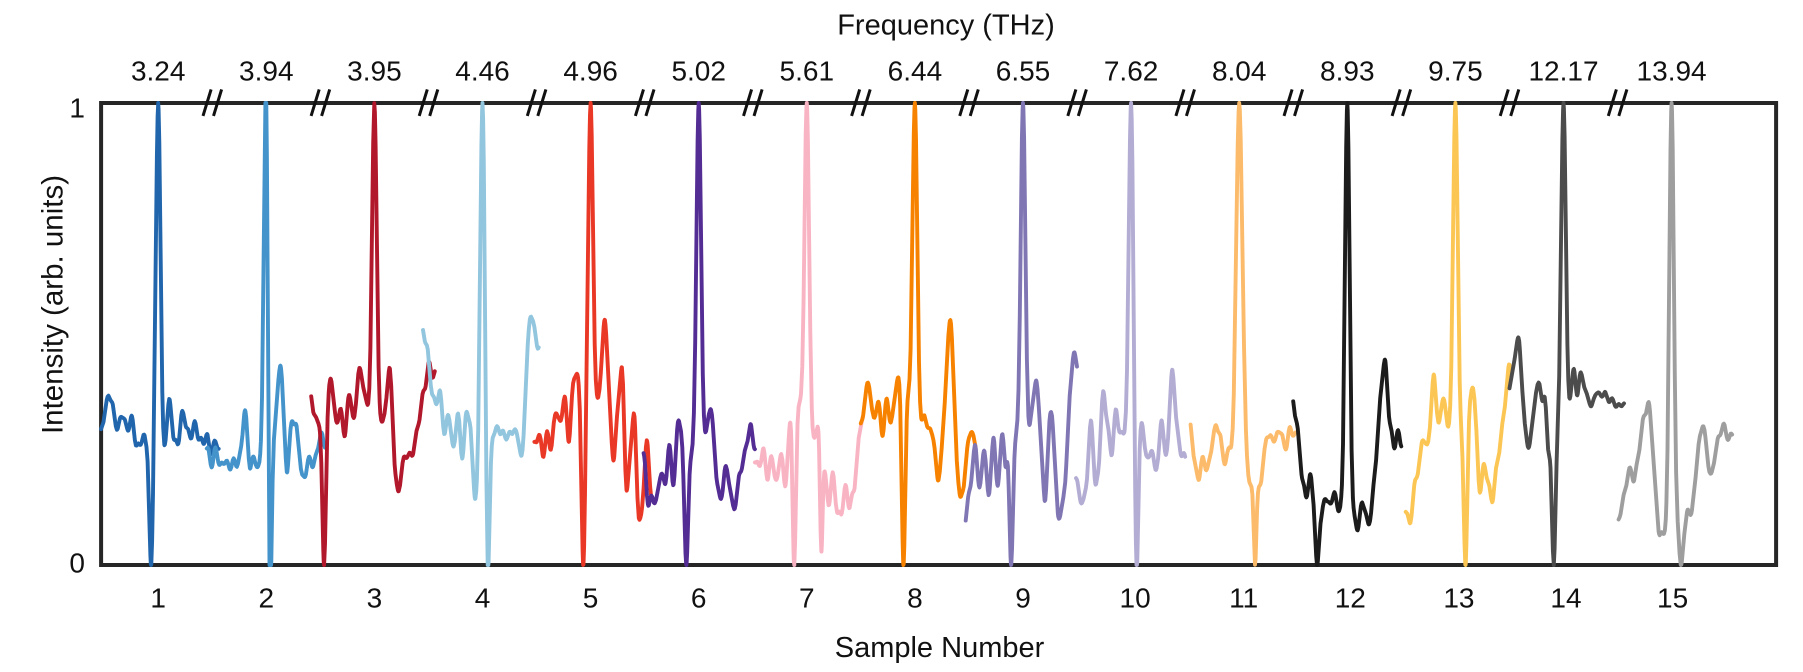 Image resolution: width=1803 pixels, height=672 pixels. I want to click on svg-text: 13, so click(1458, 598).